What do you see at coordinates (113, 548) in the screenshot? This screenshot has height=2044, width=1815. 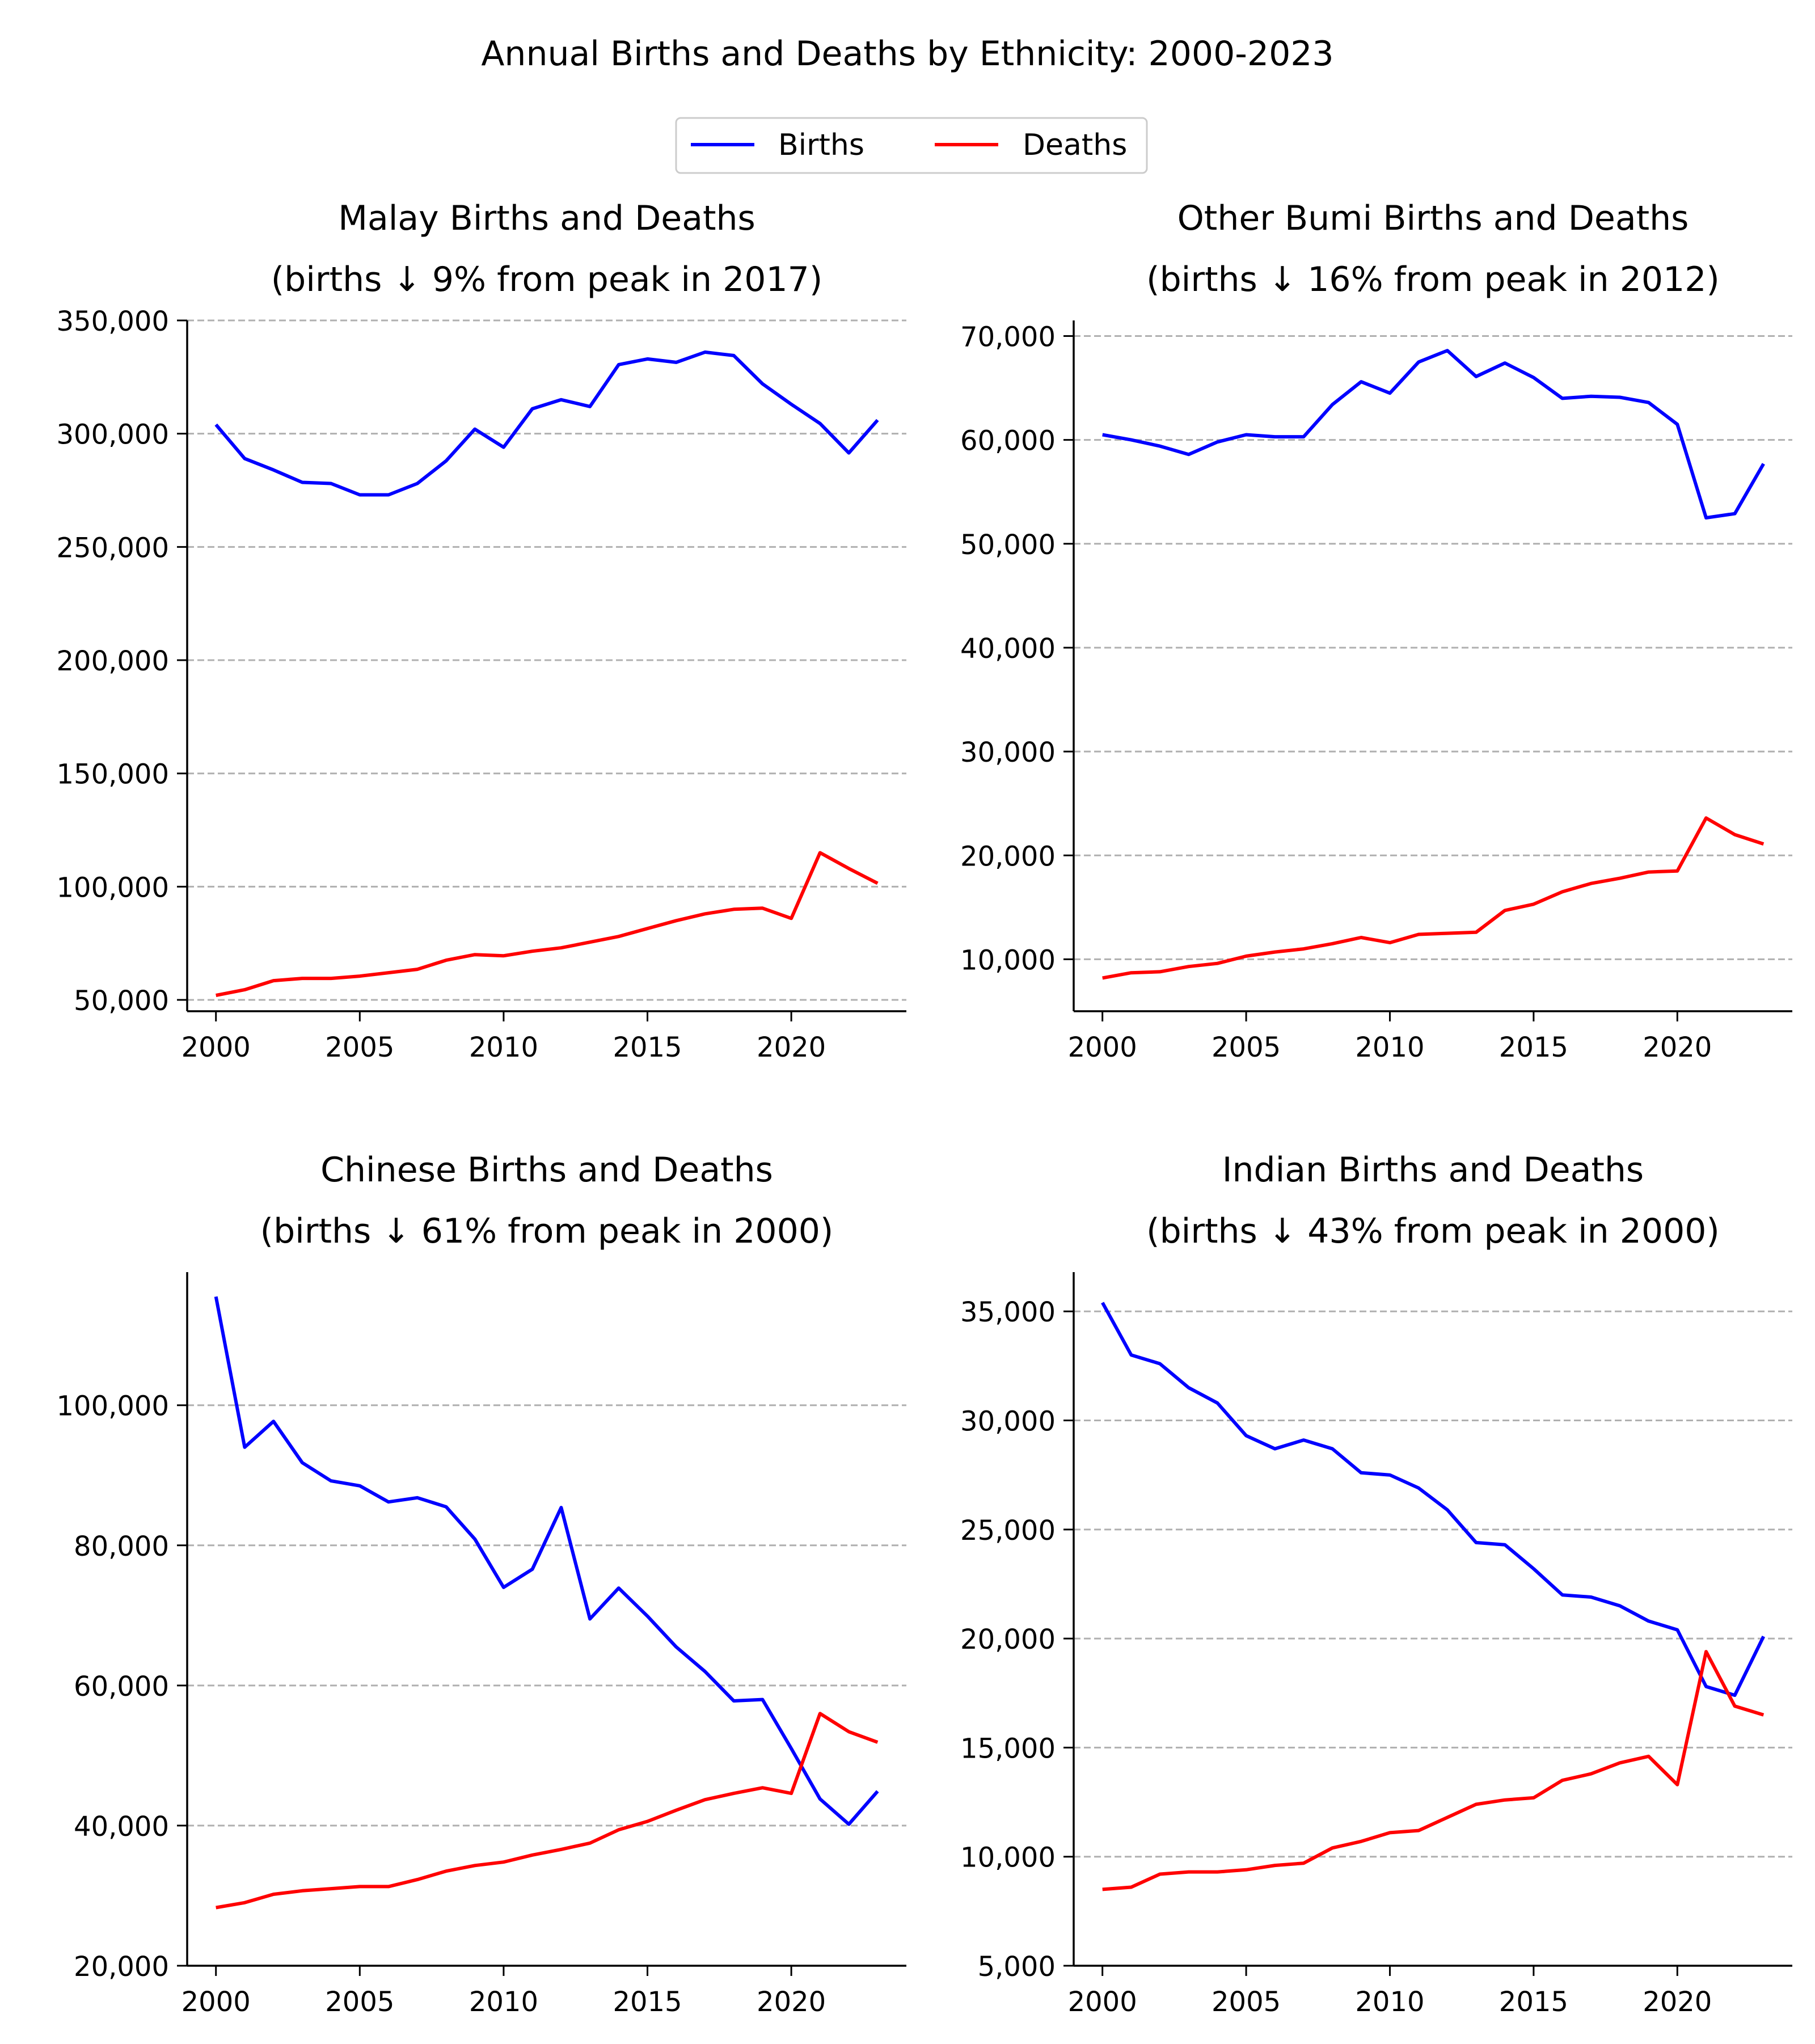 I see `y-tick-label: 250,000` at bounding box center [113, 548].